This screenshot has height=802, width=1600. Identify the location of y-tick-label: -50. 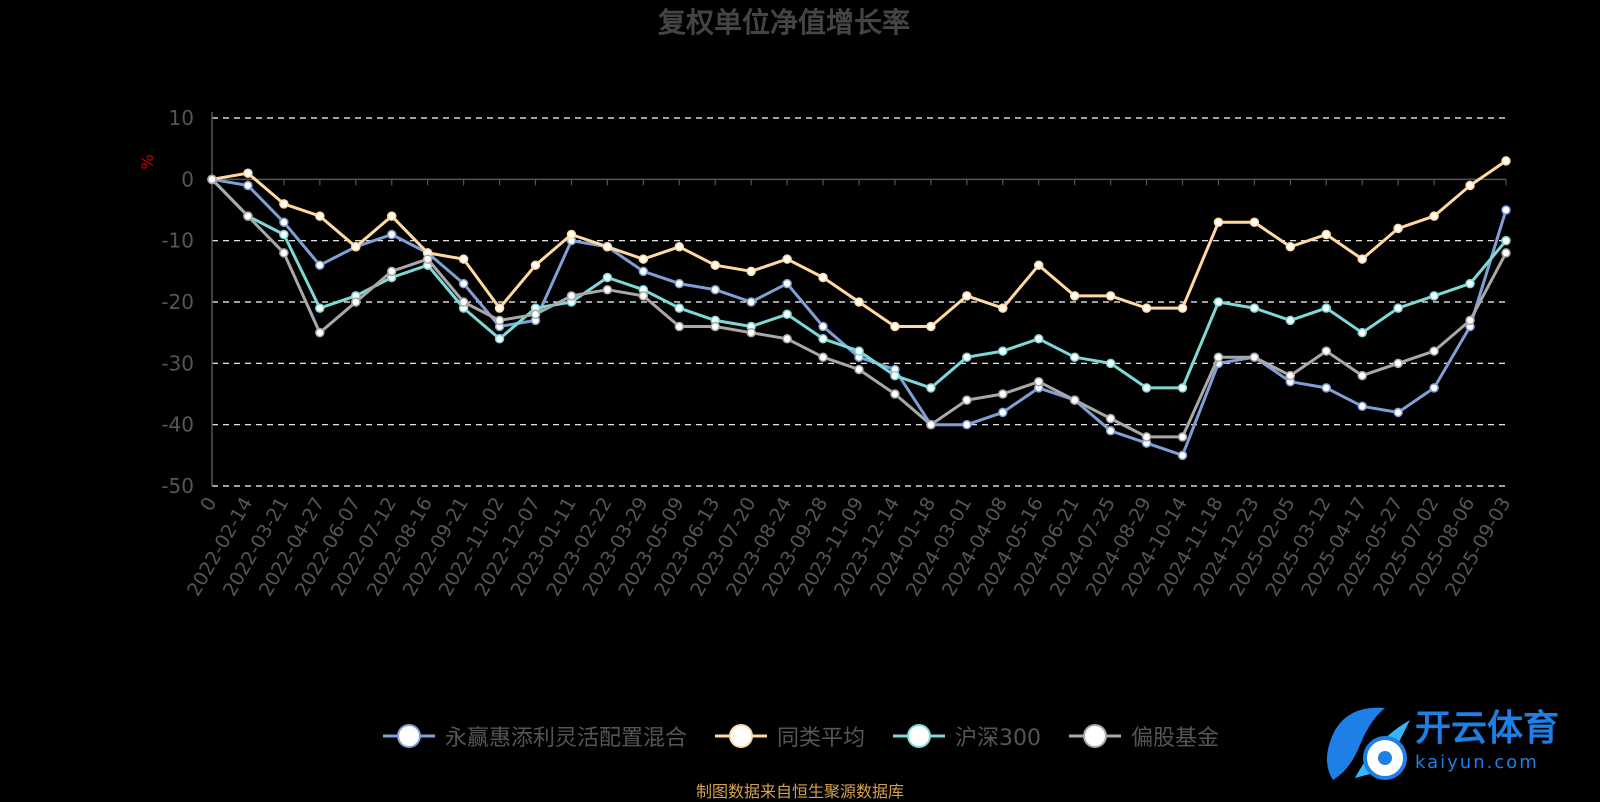
(177, 486).